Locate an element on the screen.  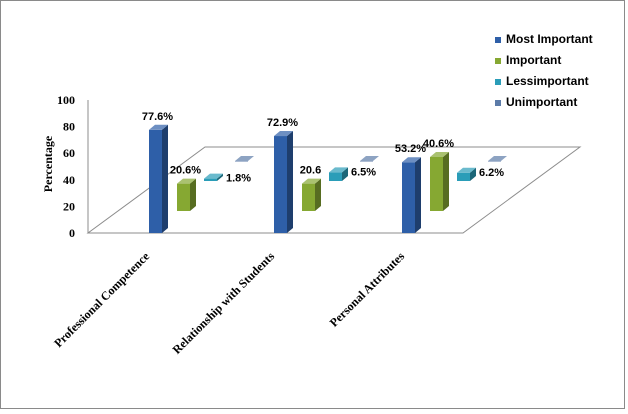
data-label-1-2: 40.6% is located at coordinates (438, 144).